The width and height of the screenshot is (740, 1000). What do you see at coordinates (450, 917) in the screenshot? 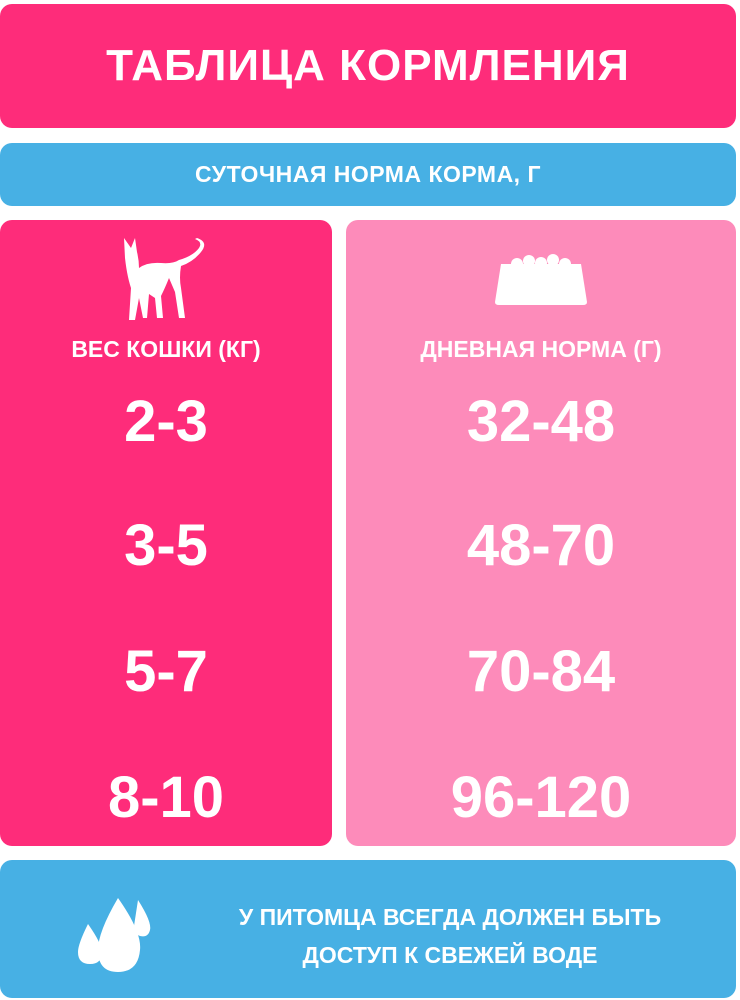
I see `water-note-line1: У ПИТОМЦА ВСЕГДА ДОЛЖЕН БЫТЬ` at bounding box center [450, 917].